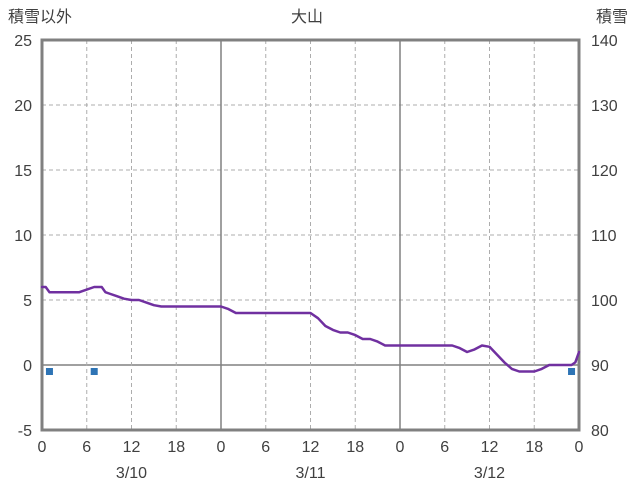  What do you see at coordinates (25, 431) in the screenshot?
I see `left-tick-label: -5` at bounding box center [25, 431].